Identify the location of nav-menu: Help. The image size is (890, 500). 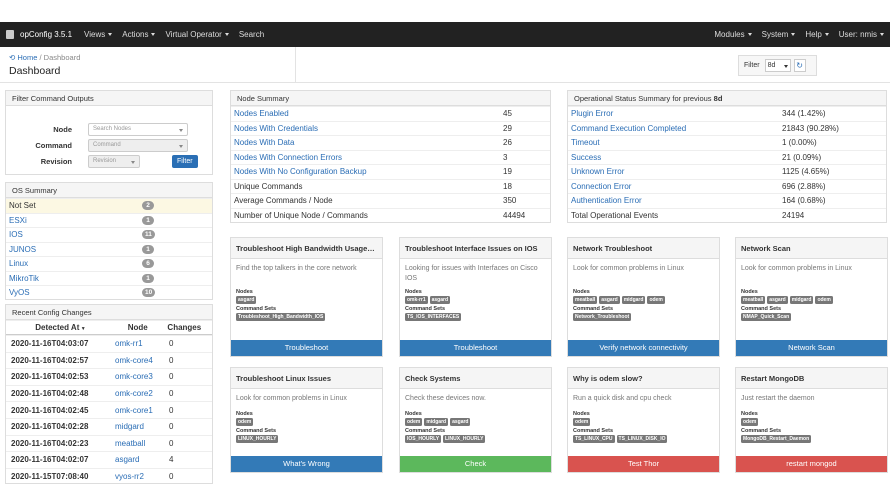
(816, 34).